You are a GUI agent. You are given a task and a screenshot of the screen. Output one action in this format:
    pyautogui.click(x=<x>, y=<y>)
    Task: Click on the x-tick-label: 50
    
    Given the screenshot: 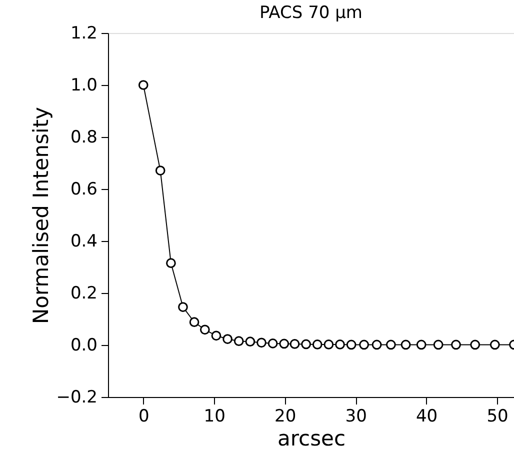 What is the action you would take?
    pyautogui.click(x=497, y=416)
    